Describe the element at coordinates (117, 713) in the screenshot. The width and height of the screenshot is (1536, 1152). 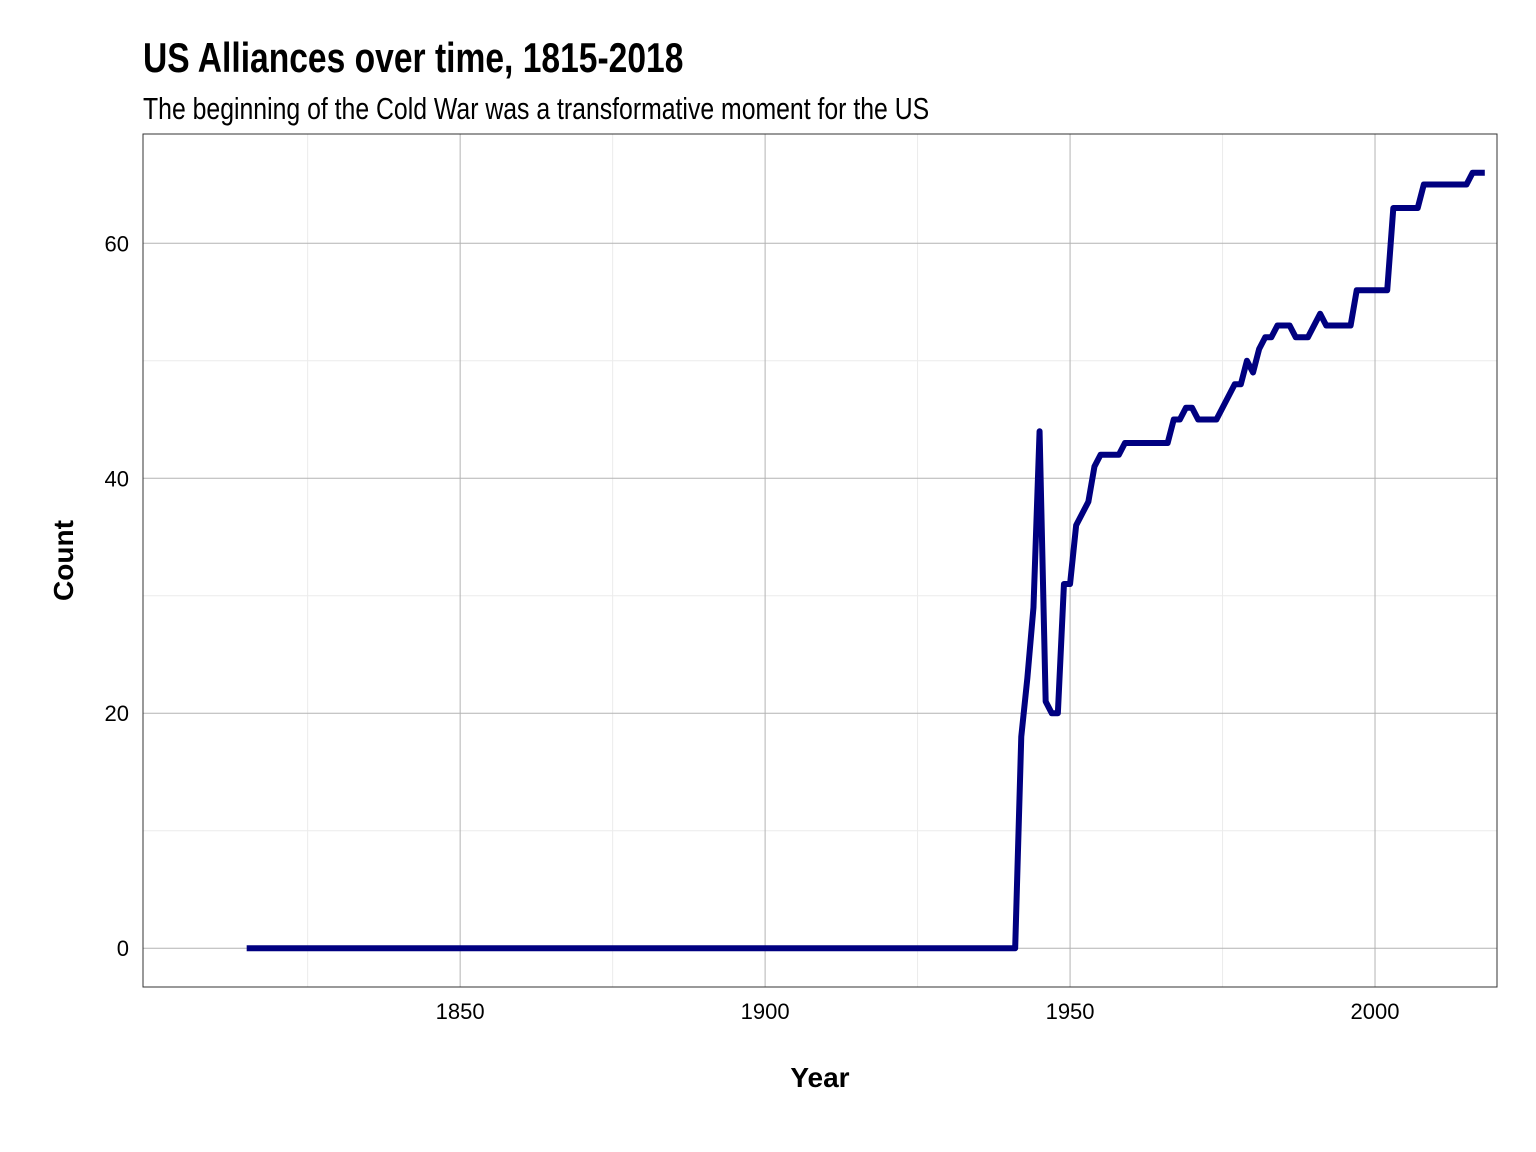
I see `y-tick-label: 20` at that location.